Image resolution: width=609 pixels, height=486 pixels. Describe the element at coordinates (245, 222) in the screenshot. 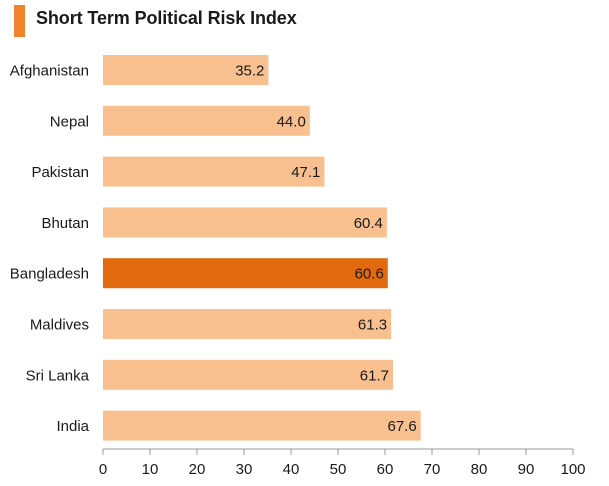

I see `bar-bhutan` at that location.